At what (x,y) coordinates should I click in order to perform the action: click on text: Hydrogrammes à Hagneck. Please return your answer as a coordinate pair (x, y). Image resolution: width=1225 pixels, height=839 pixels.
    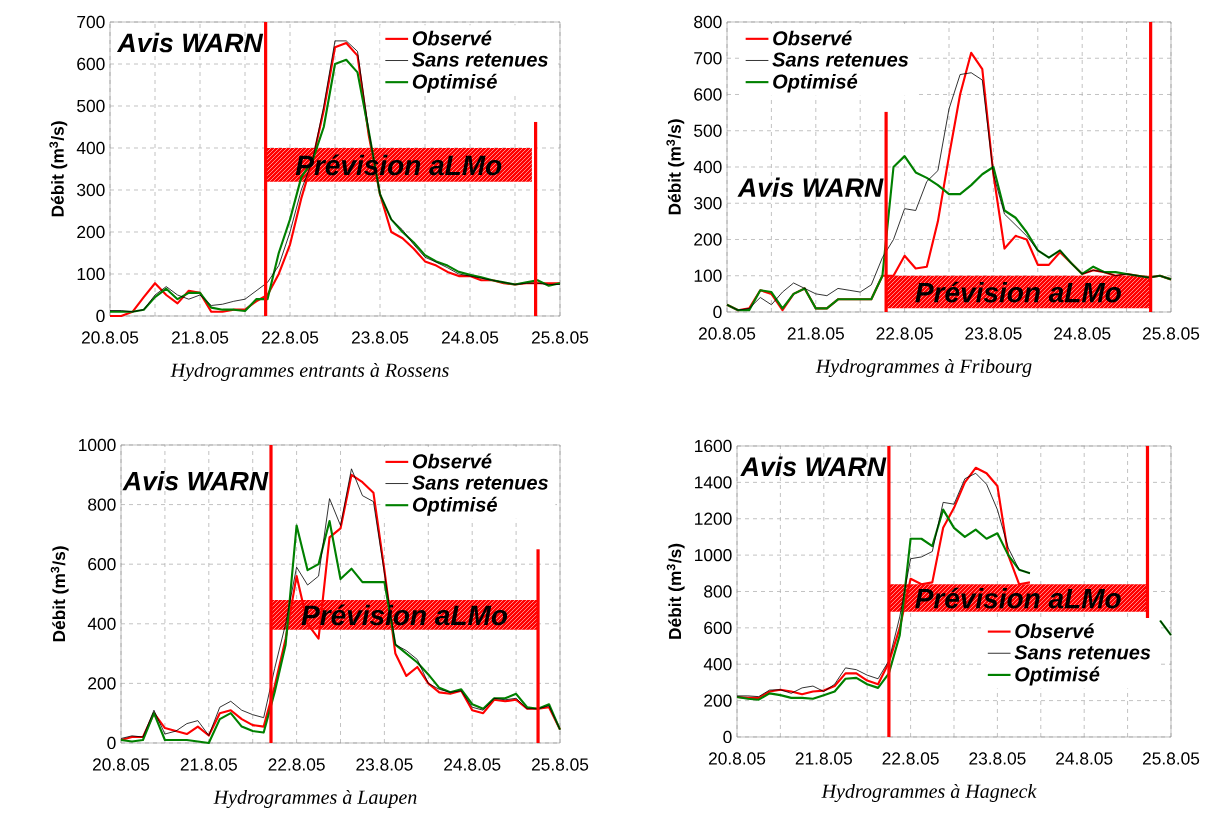
    Looking at the image, I should click on (929, 793).